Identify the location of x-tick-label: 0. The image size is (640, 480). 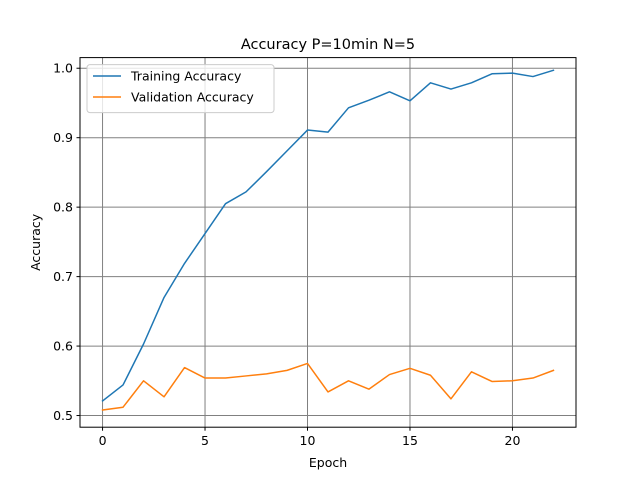
(103, 440).